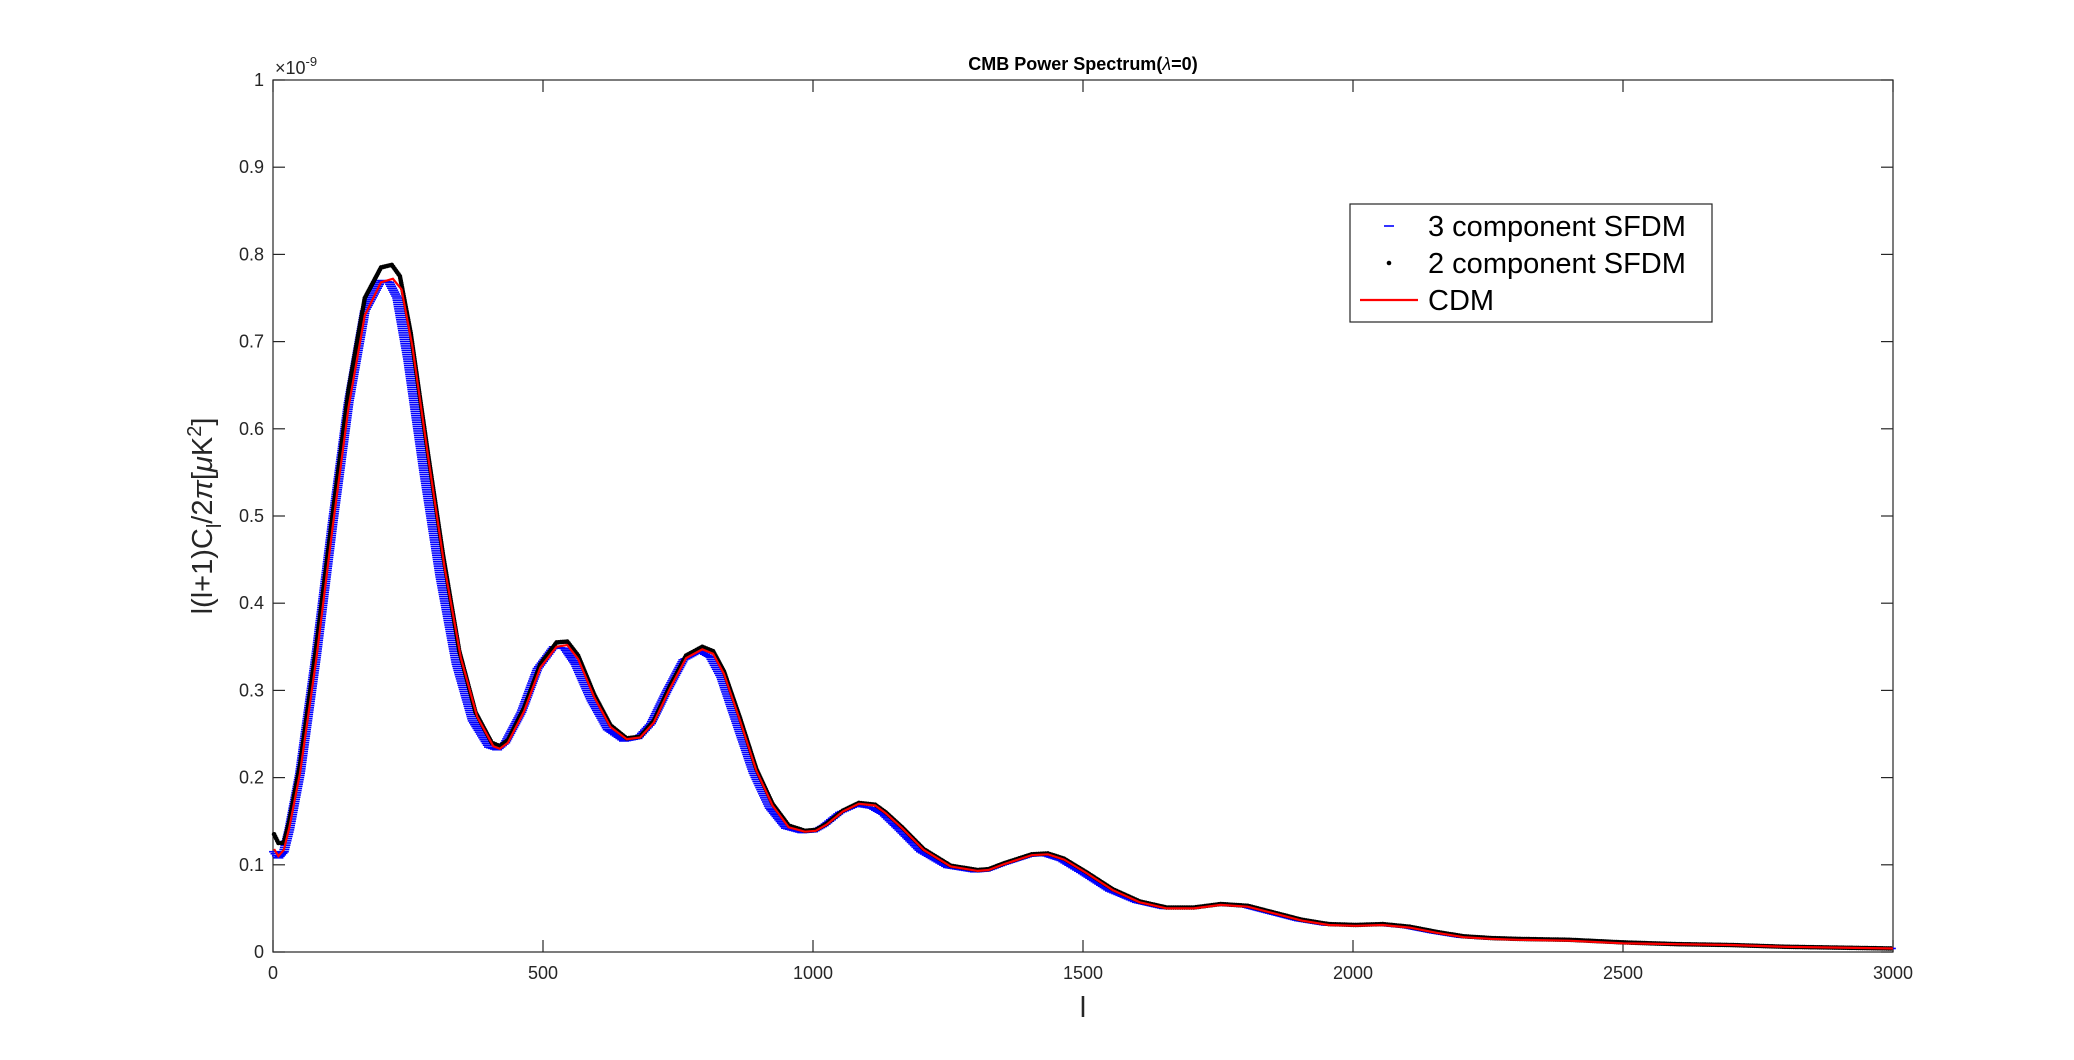 This screenshot has width=2074, height=1060. Describe the element at coordinates (203, 490) in the screenshot. I see `y-label-pi: π` at that location.